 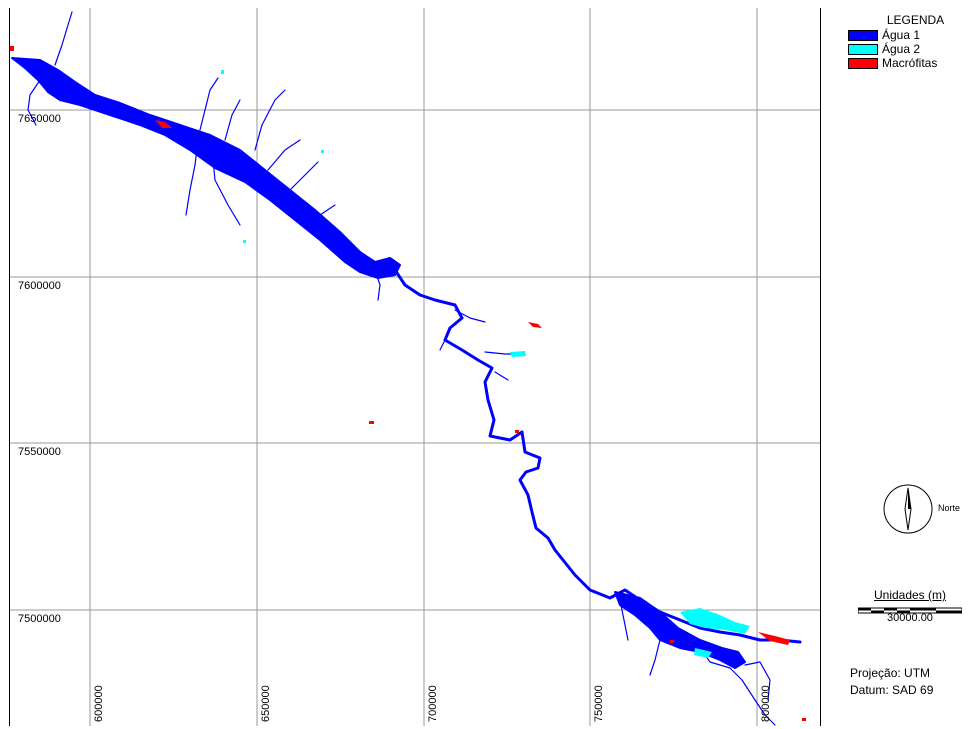 I want to click on scale-bar: Unidades (m) 30000.00, so click(x=910, y=606).